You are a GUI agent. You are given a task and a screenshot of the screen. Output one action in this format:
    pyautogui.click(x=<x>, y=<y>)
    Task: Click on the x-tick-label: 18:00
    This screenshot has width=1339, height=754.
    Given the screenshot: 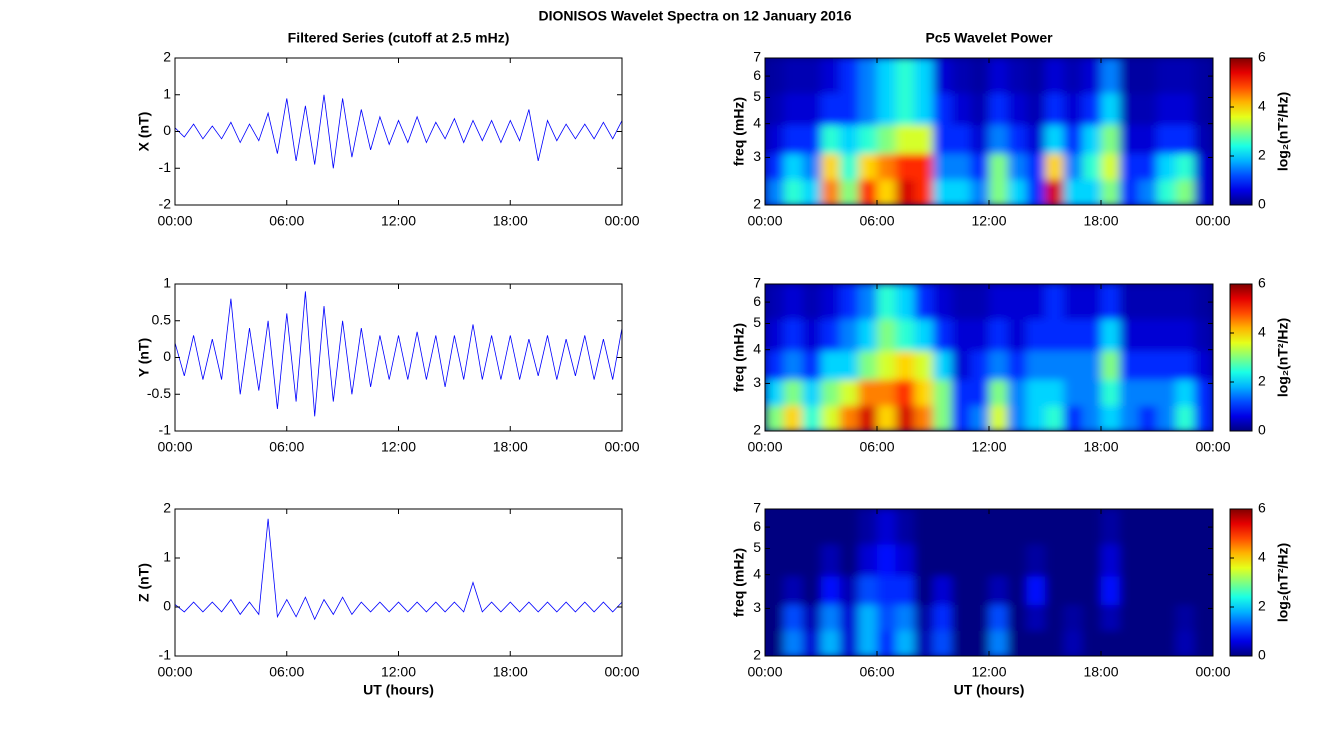 What is the action you would take?
    pyautogui.click(x=1100, y=672)
    